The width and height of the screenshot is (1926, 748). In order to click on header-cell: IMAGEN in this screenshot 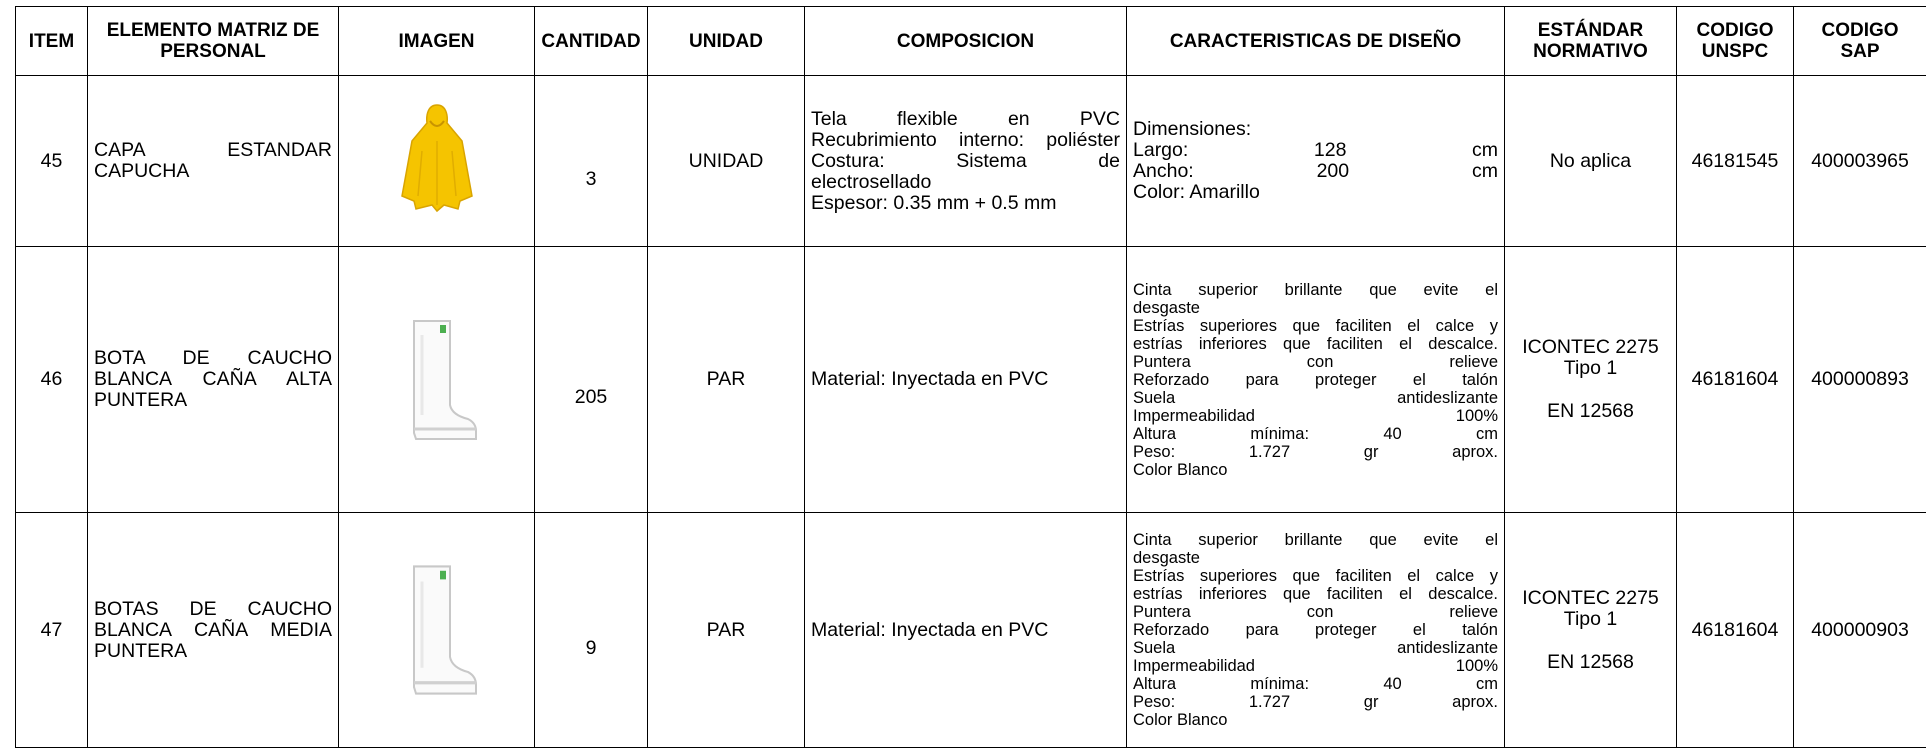, I will do `click(436, 41)`.